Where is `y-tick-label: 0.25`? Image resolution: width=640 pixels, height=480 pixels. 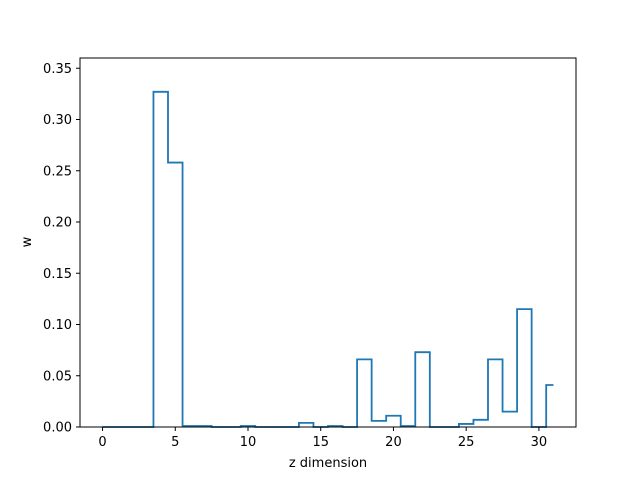 y-tick-label: 0.25 is located at coordinates (57, 171).